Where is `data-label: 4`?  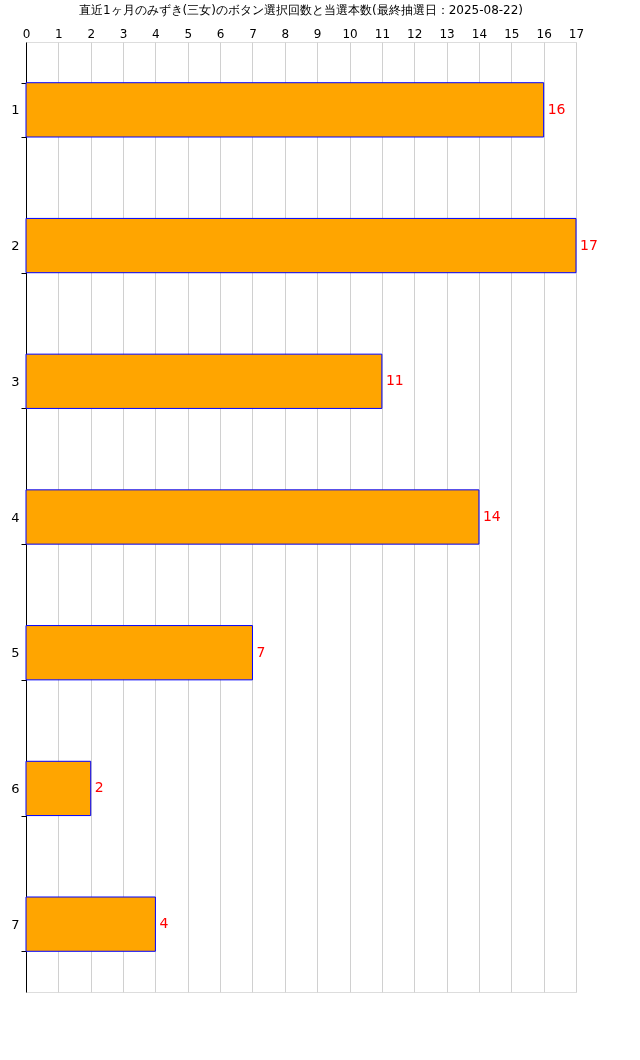
data-label: 4 is located at coordinates (164, 923).